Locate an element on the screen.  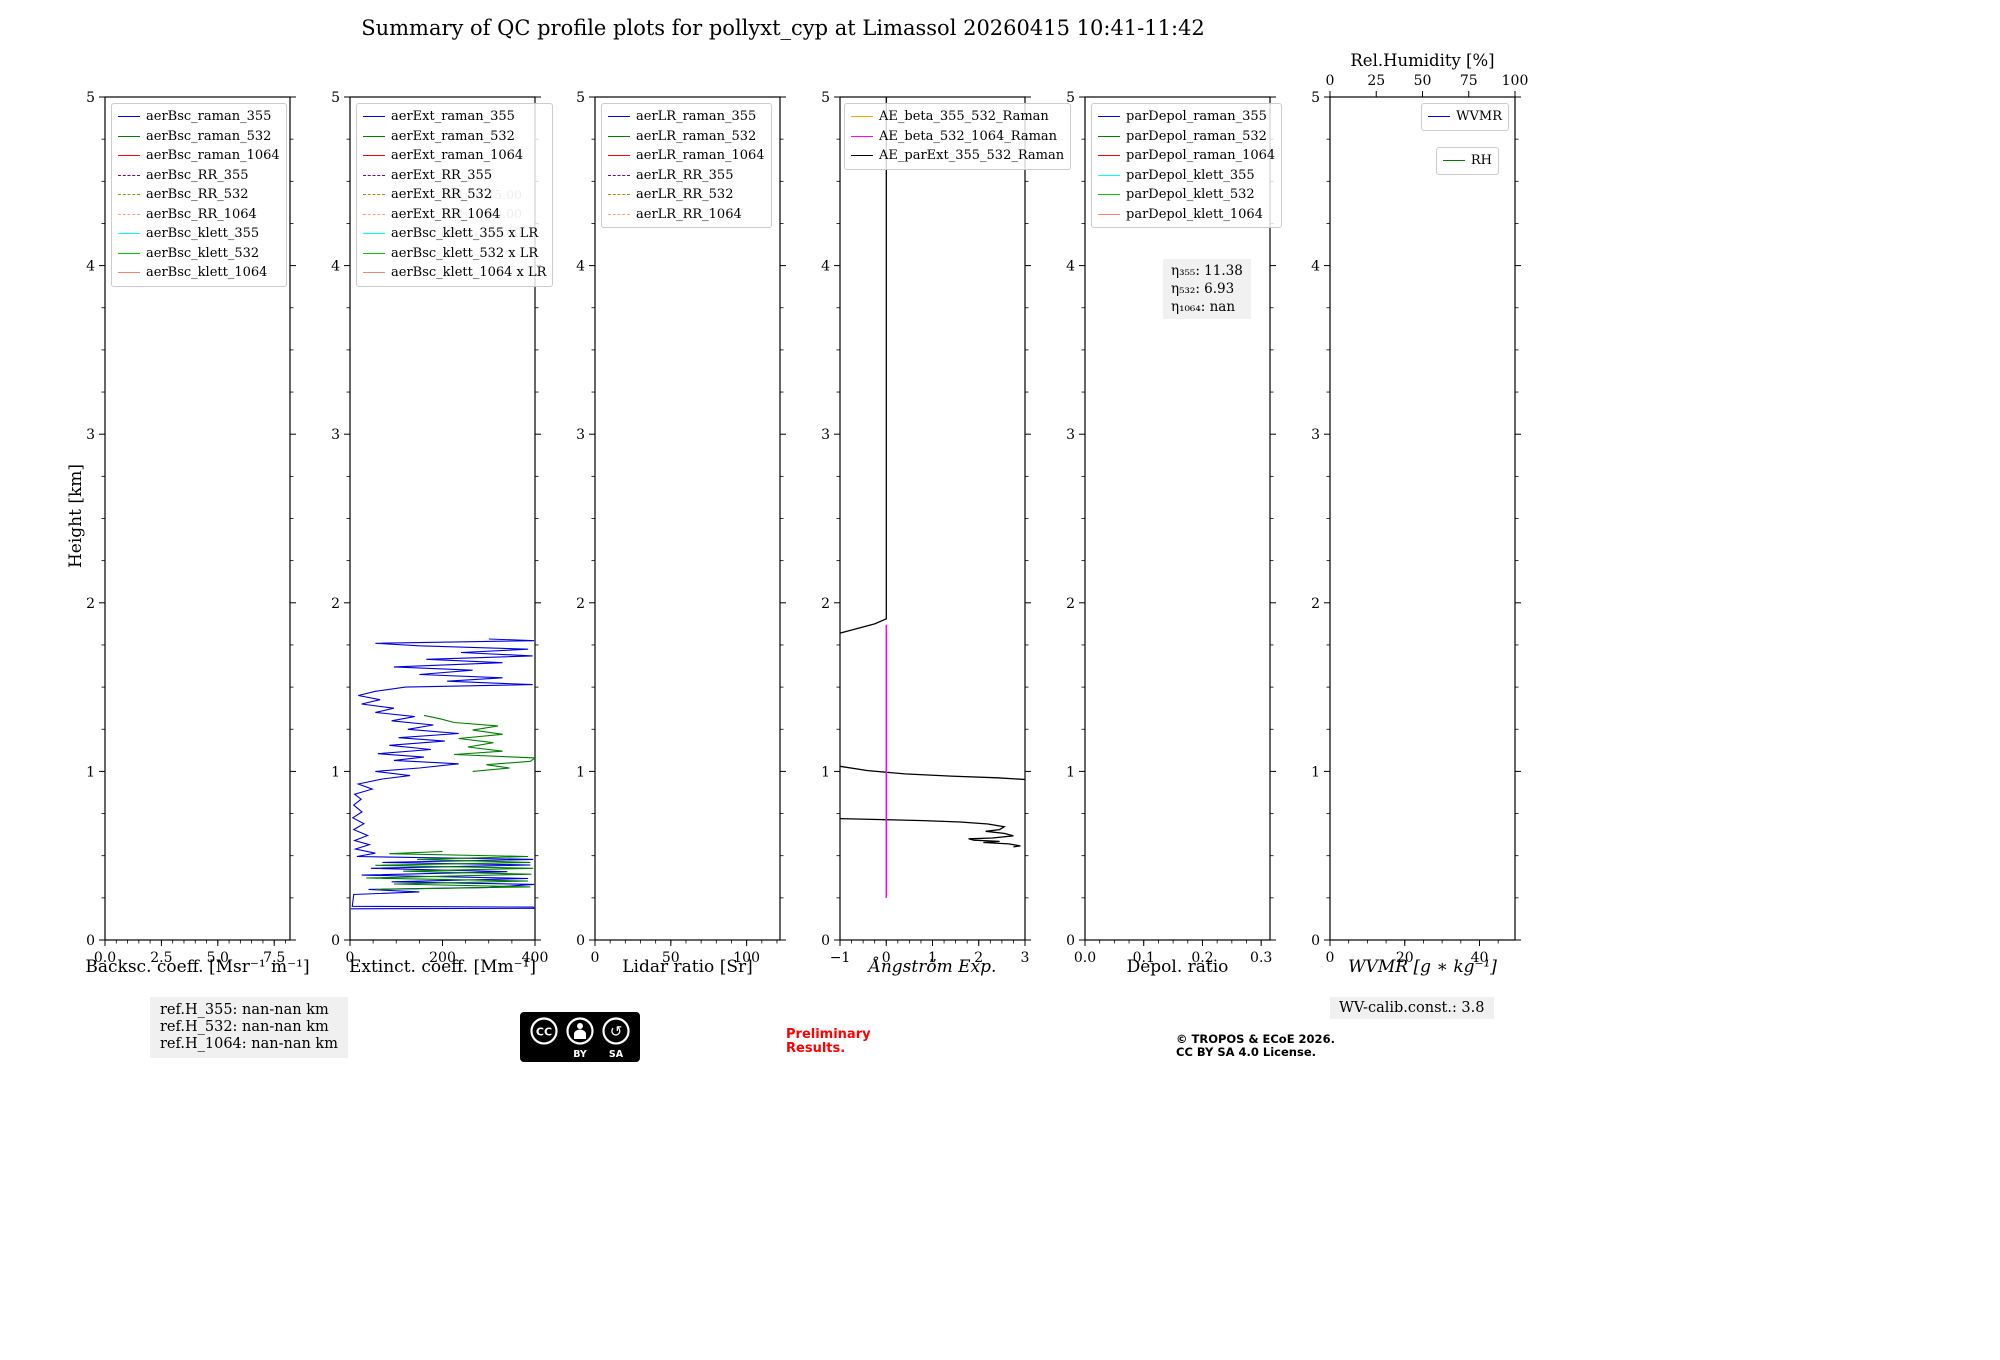
legend-item: aerBsc_RR_532 is located at coordinates (199, 195).